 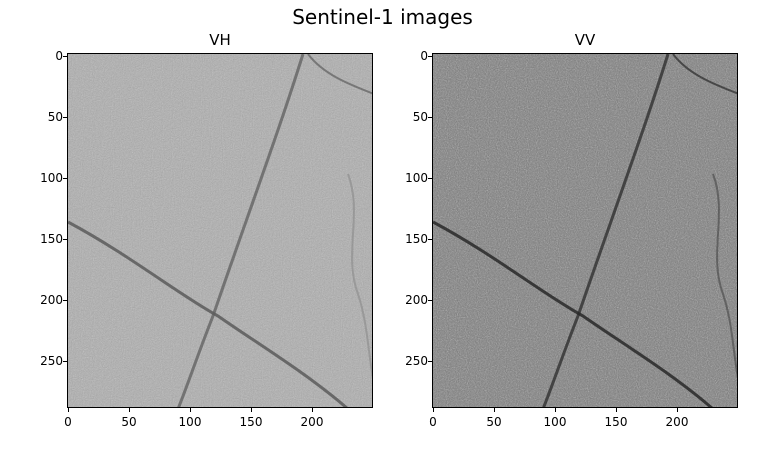 I want to click on vh-xtick-label: 0, so click(x=68, y=422).